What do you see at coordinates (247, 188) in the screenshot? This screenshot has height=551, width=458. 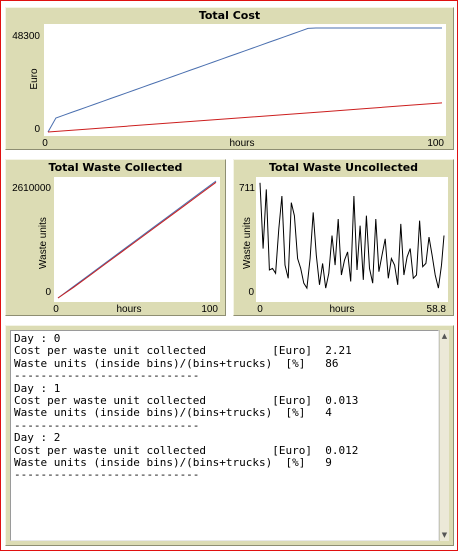 I see `y-max-label: 711` at bounding box center [247, 188].